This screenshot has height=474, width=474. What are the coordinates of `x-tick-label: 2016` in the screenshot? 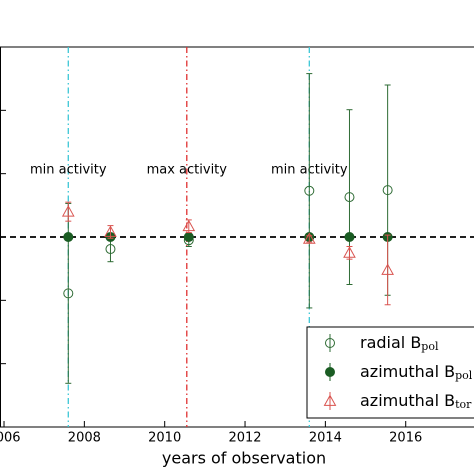 It's located at (405, 438).